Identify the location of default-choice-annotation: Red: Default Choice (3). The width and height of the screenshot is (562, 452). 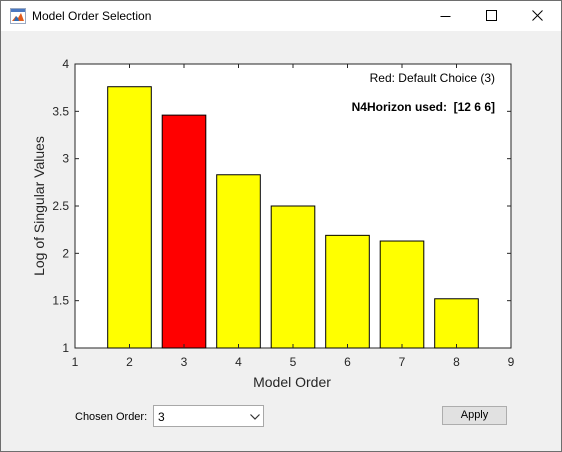
(432, 78).